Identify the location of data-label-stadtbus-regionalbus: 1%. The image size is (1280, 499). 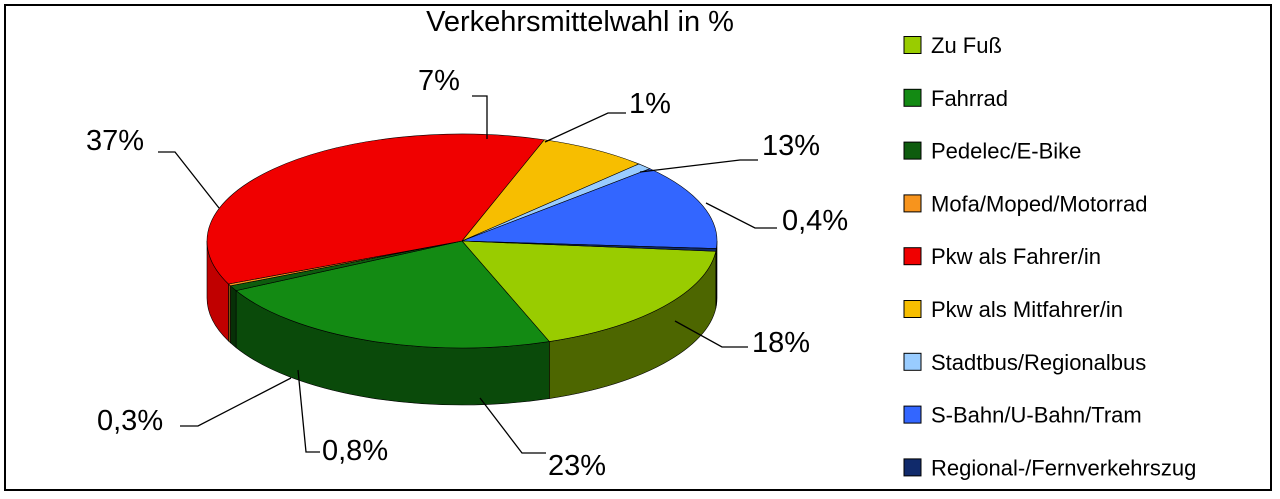
(650, 104).